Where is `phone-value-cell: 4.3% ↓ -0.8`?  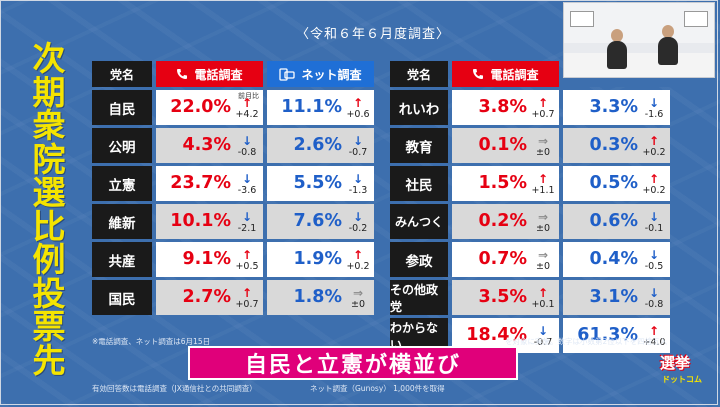
phone-value-cell: 4.3% ↓ -0.8 is located at coordinates (209, 145).